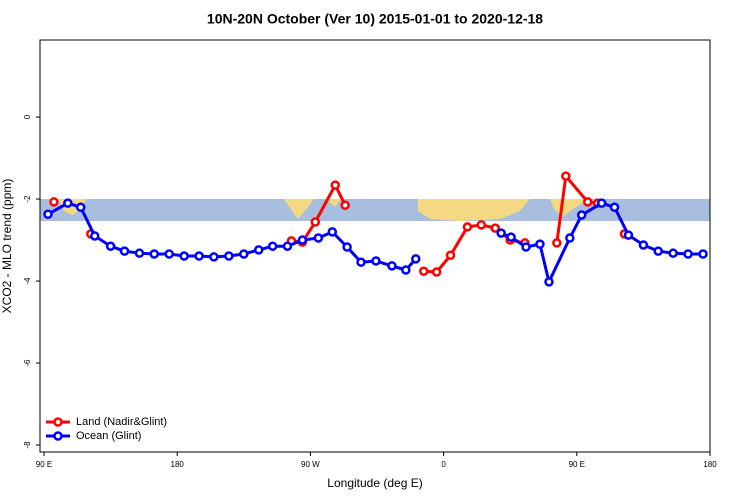 The width and height of the screenshot is (750, 500). Describe the element at coordinates (27, 116) in the screenshot. I see `y-tick-label: 0` at that location.